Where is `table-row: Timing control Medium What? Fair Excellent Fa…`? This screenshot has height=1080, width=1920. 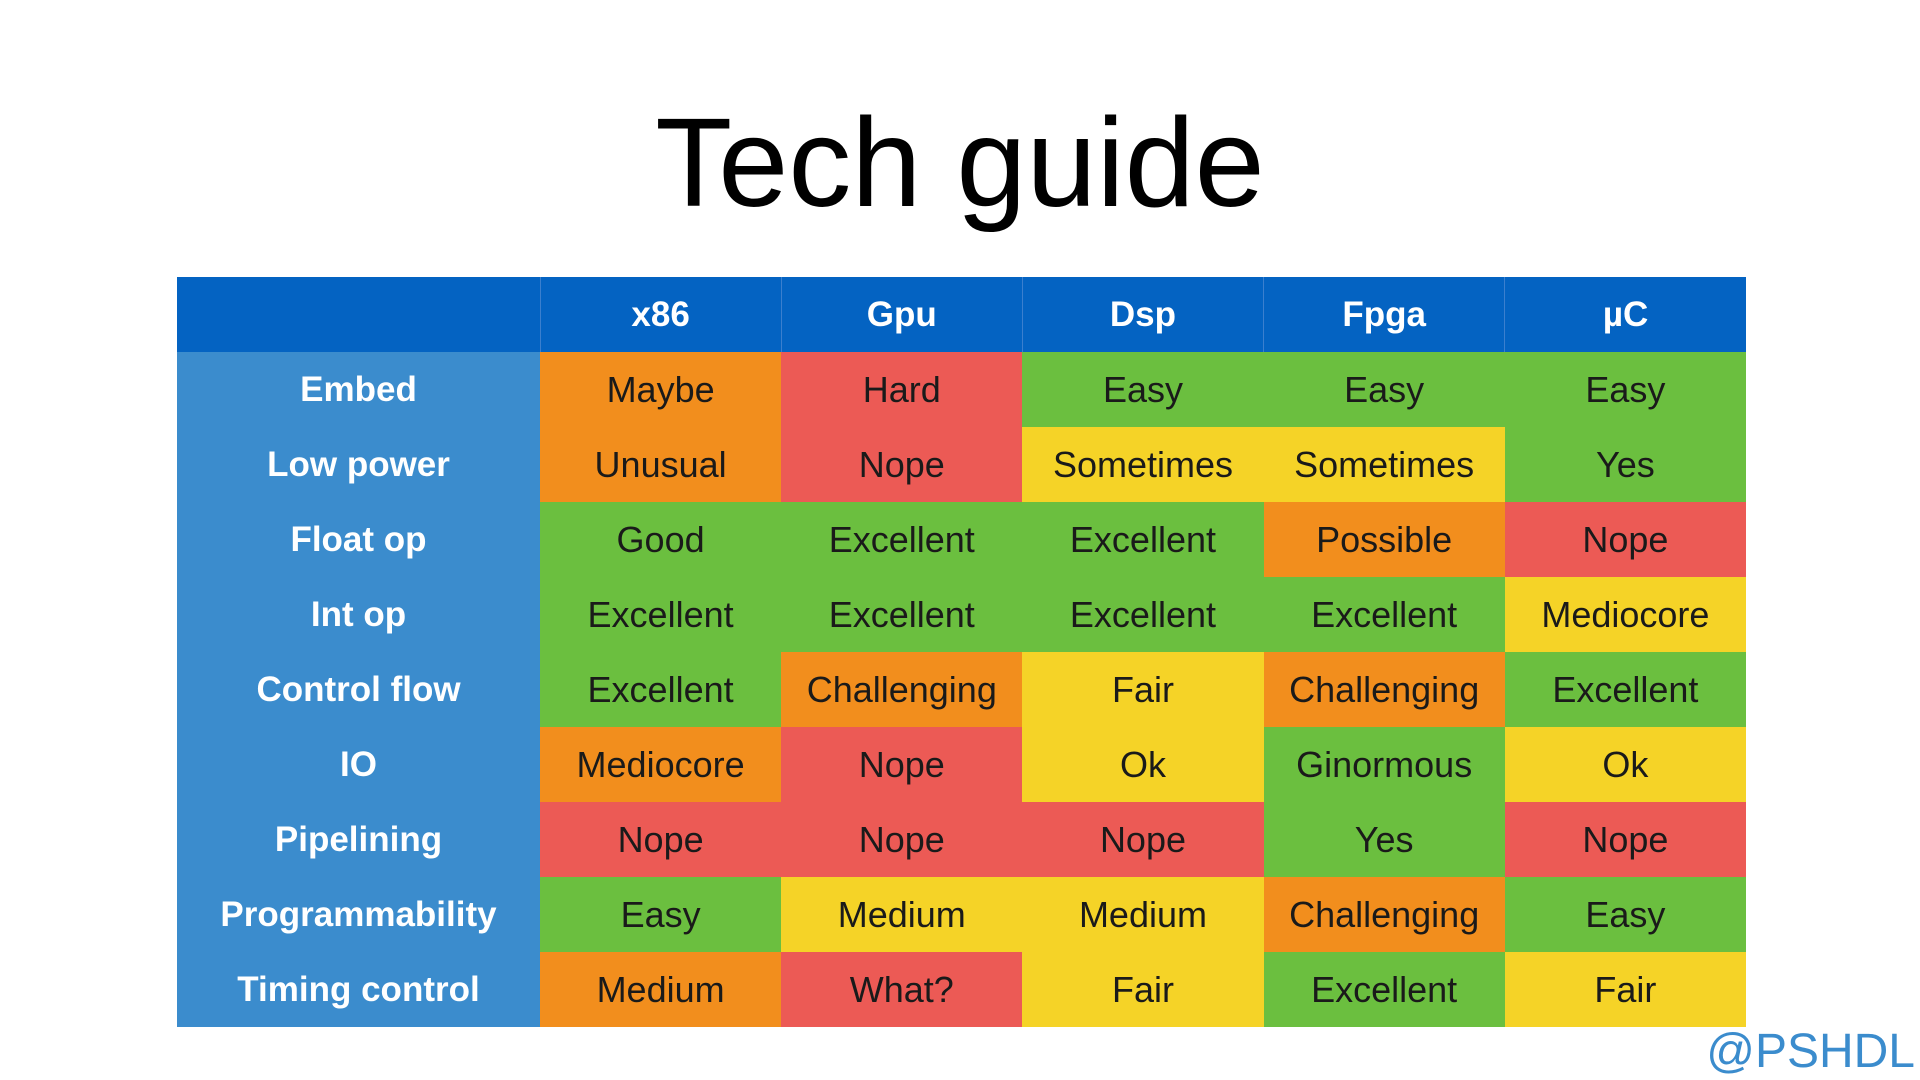
table-row: Timing control Medium What? Fair Excellent Fa… is located at coordinates (961, 989).